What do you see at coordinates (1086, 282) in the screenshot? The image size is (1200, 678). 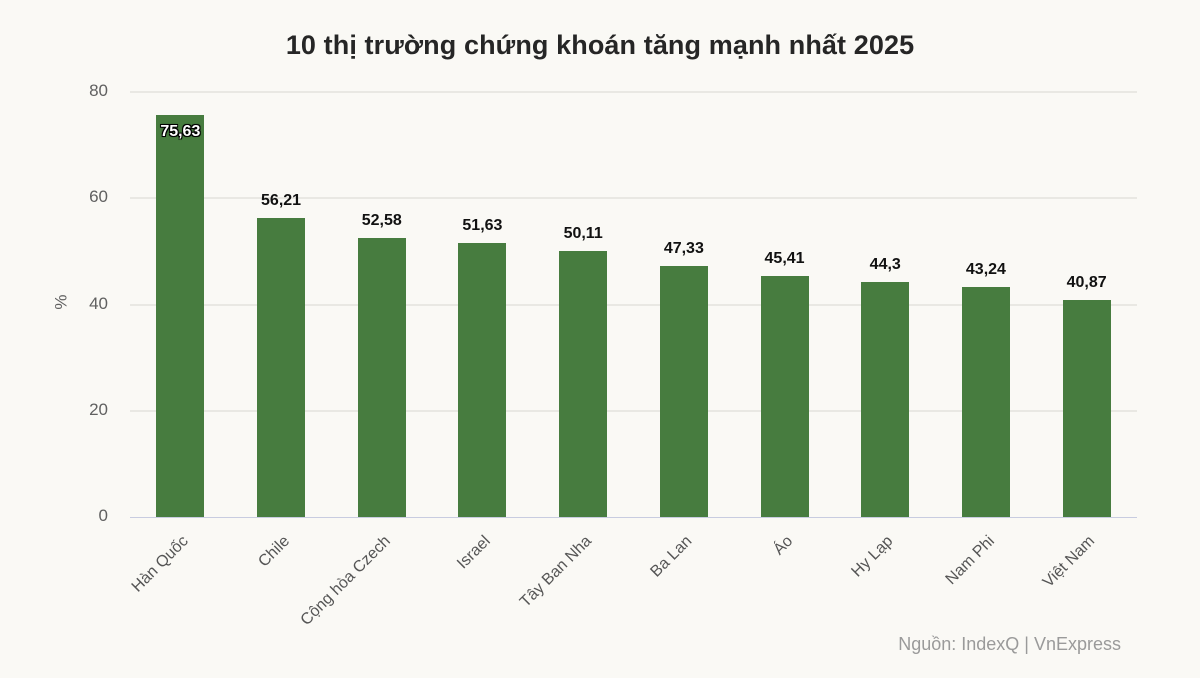 I see `bar-value-label: 40,87` at bounding box center [1086, 282].